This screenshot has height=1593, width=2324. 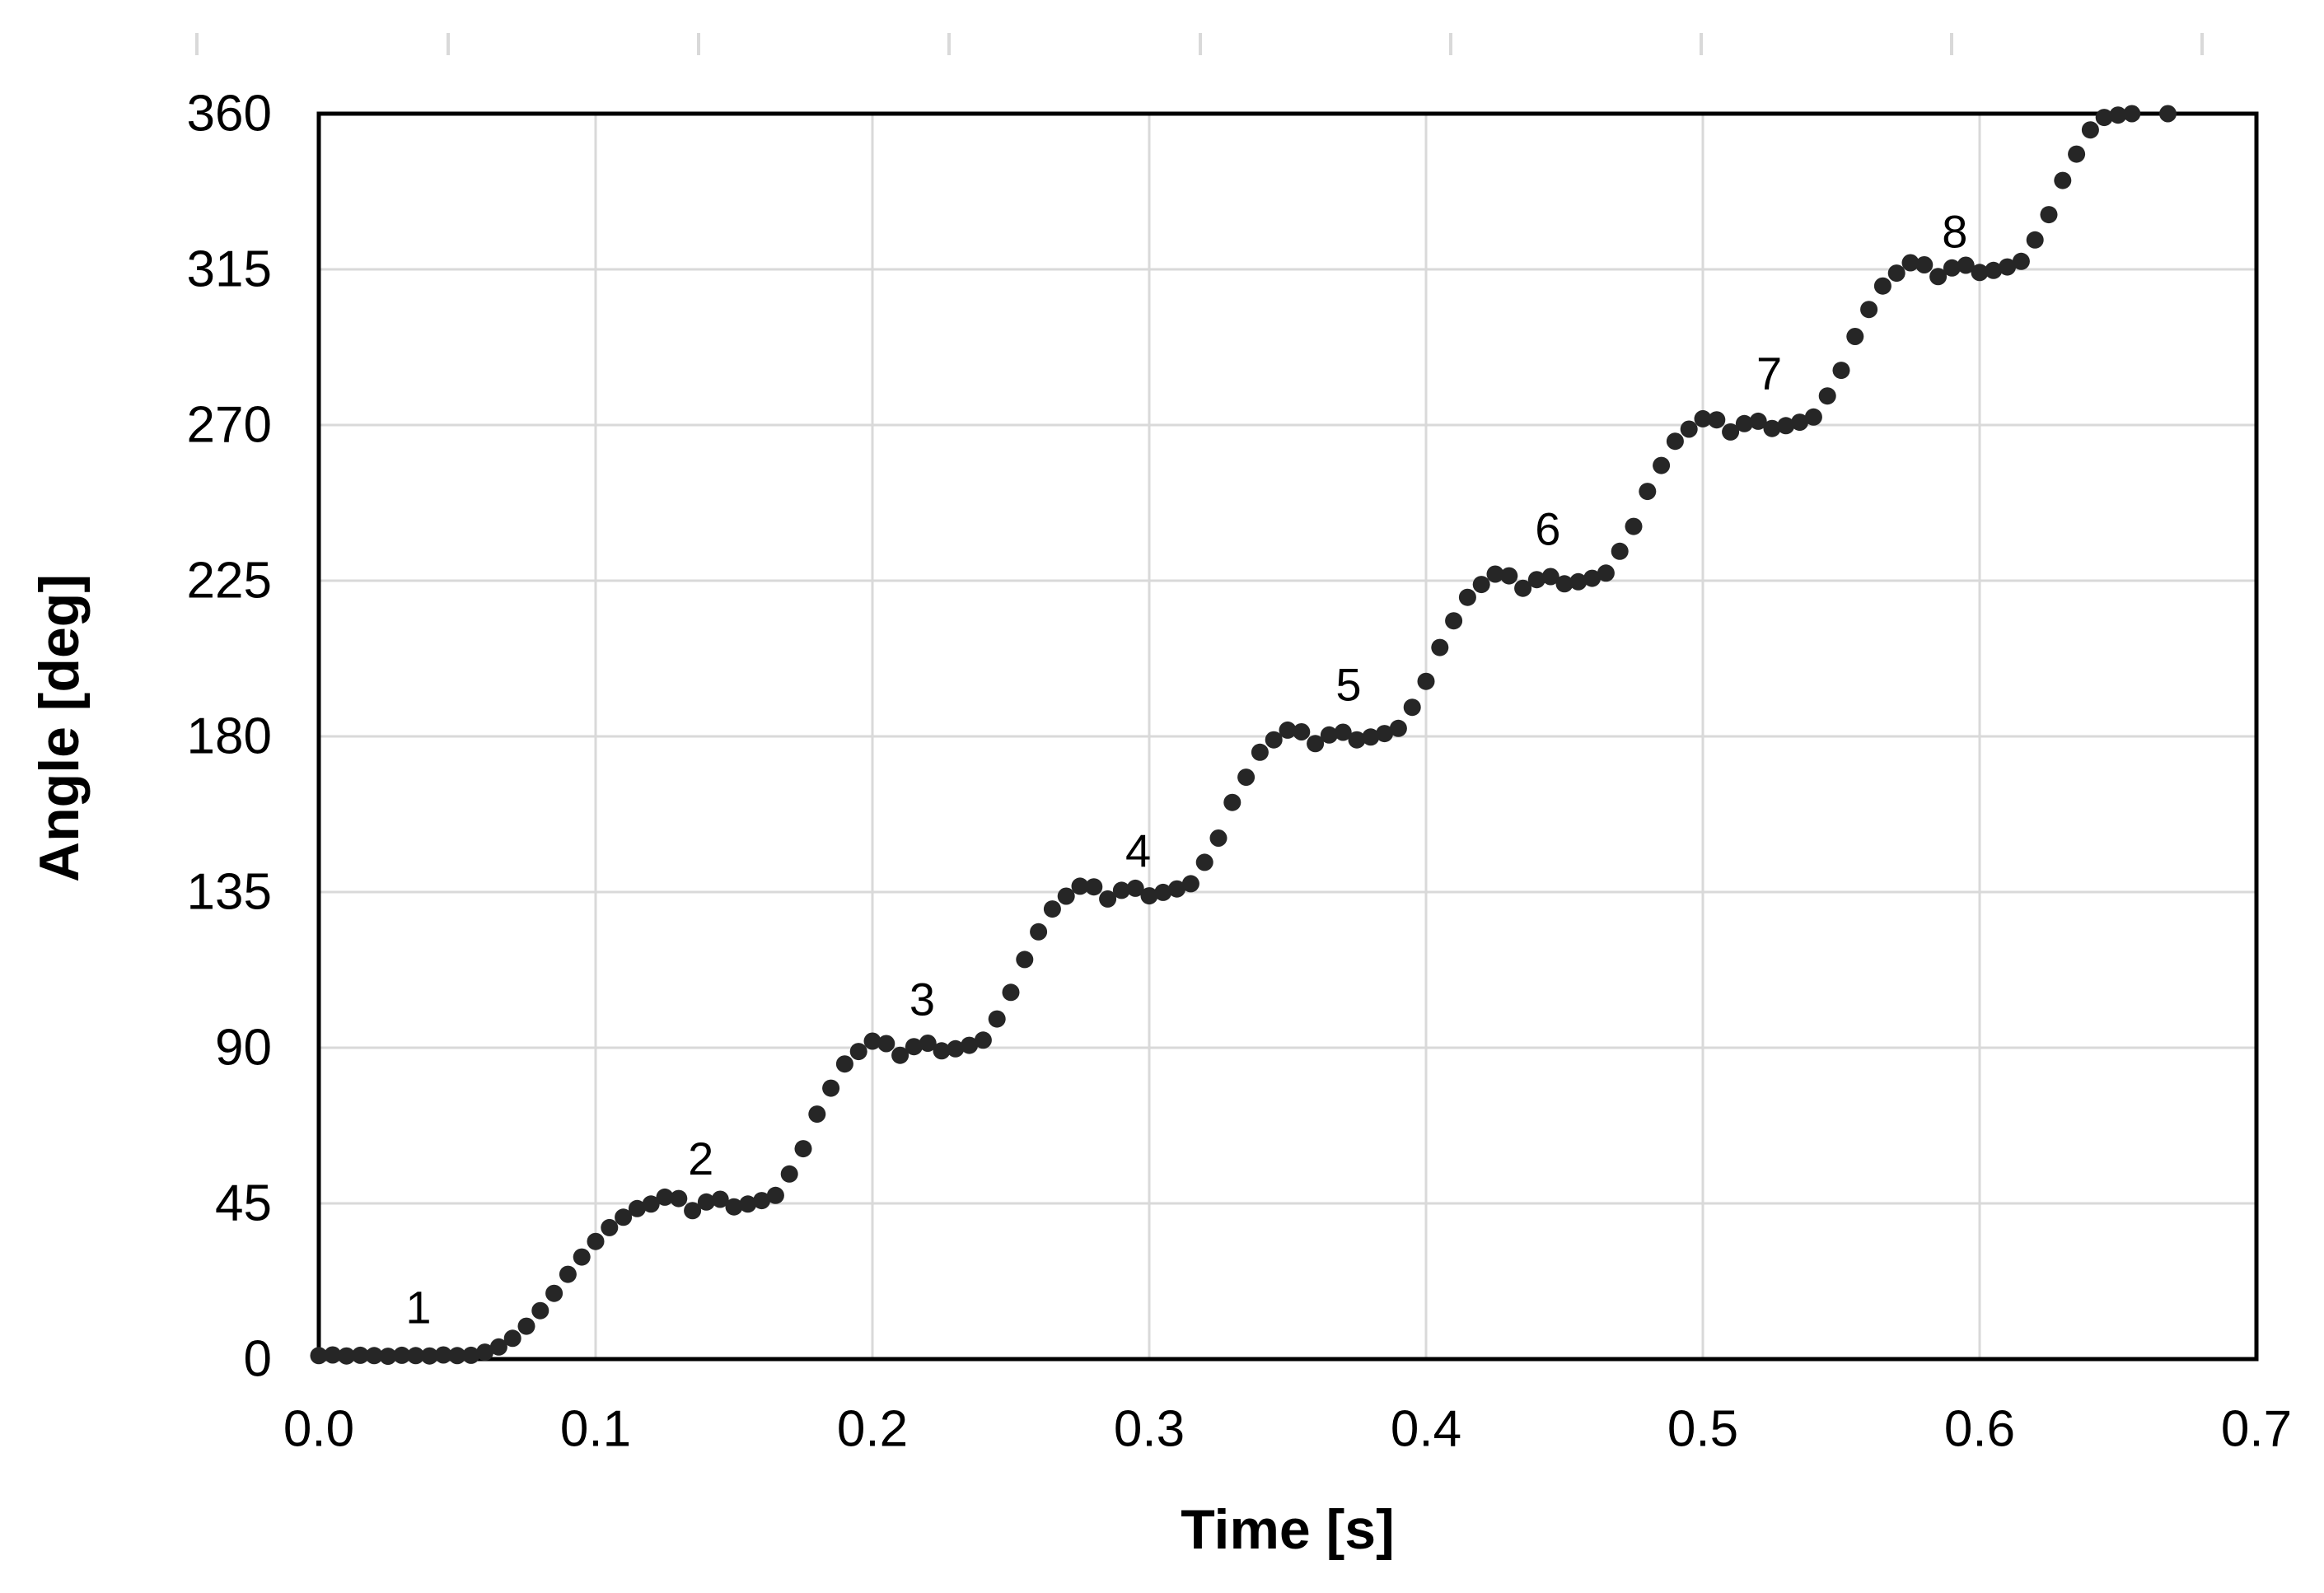 I want to click on y-axis-title: Angle [deg], so click(x=59, y=728).